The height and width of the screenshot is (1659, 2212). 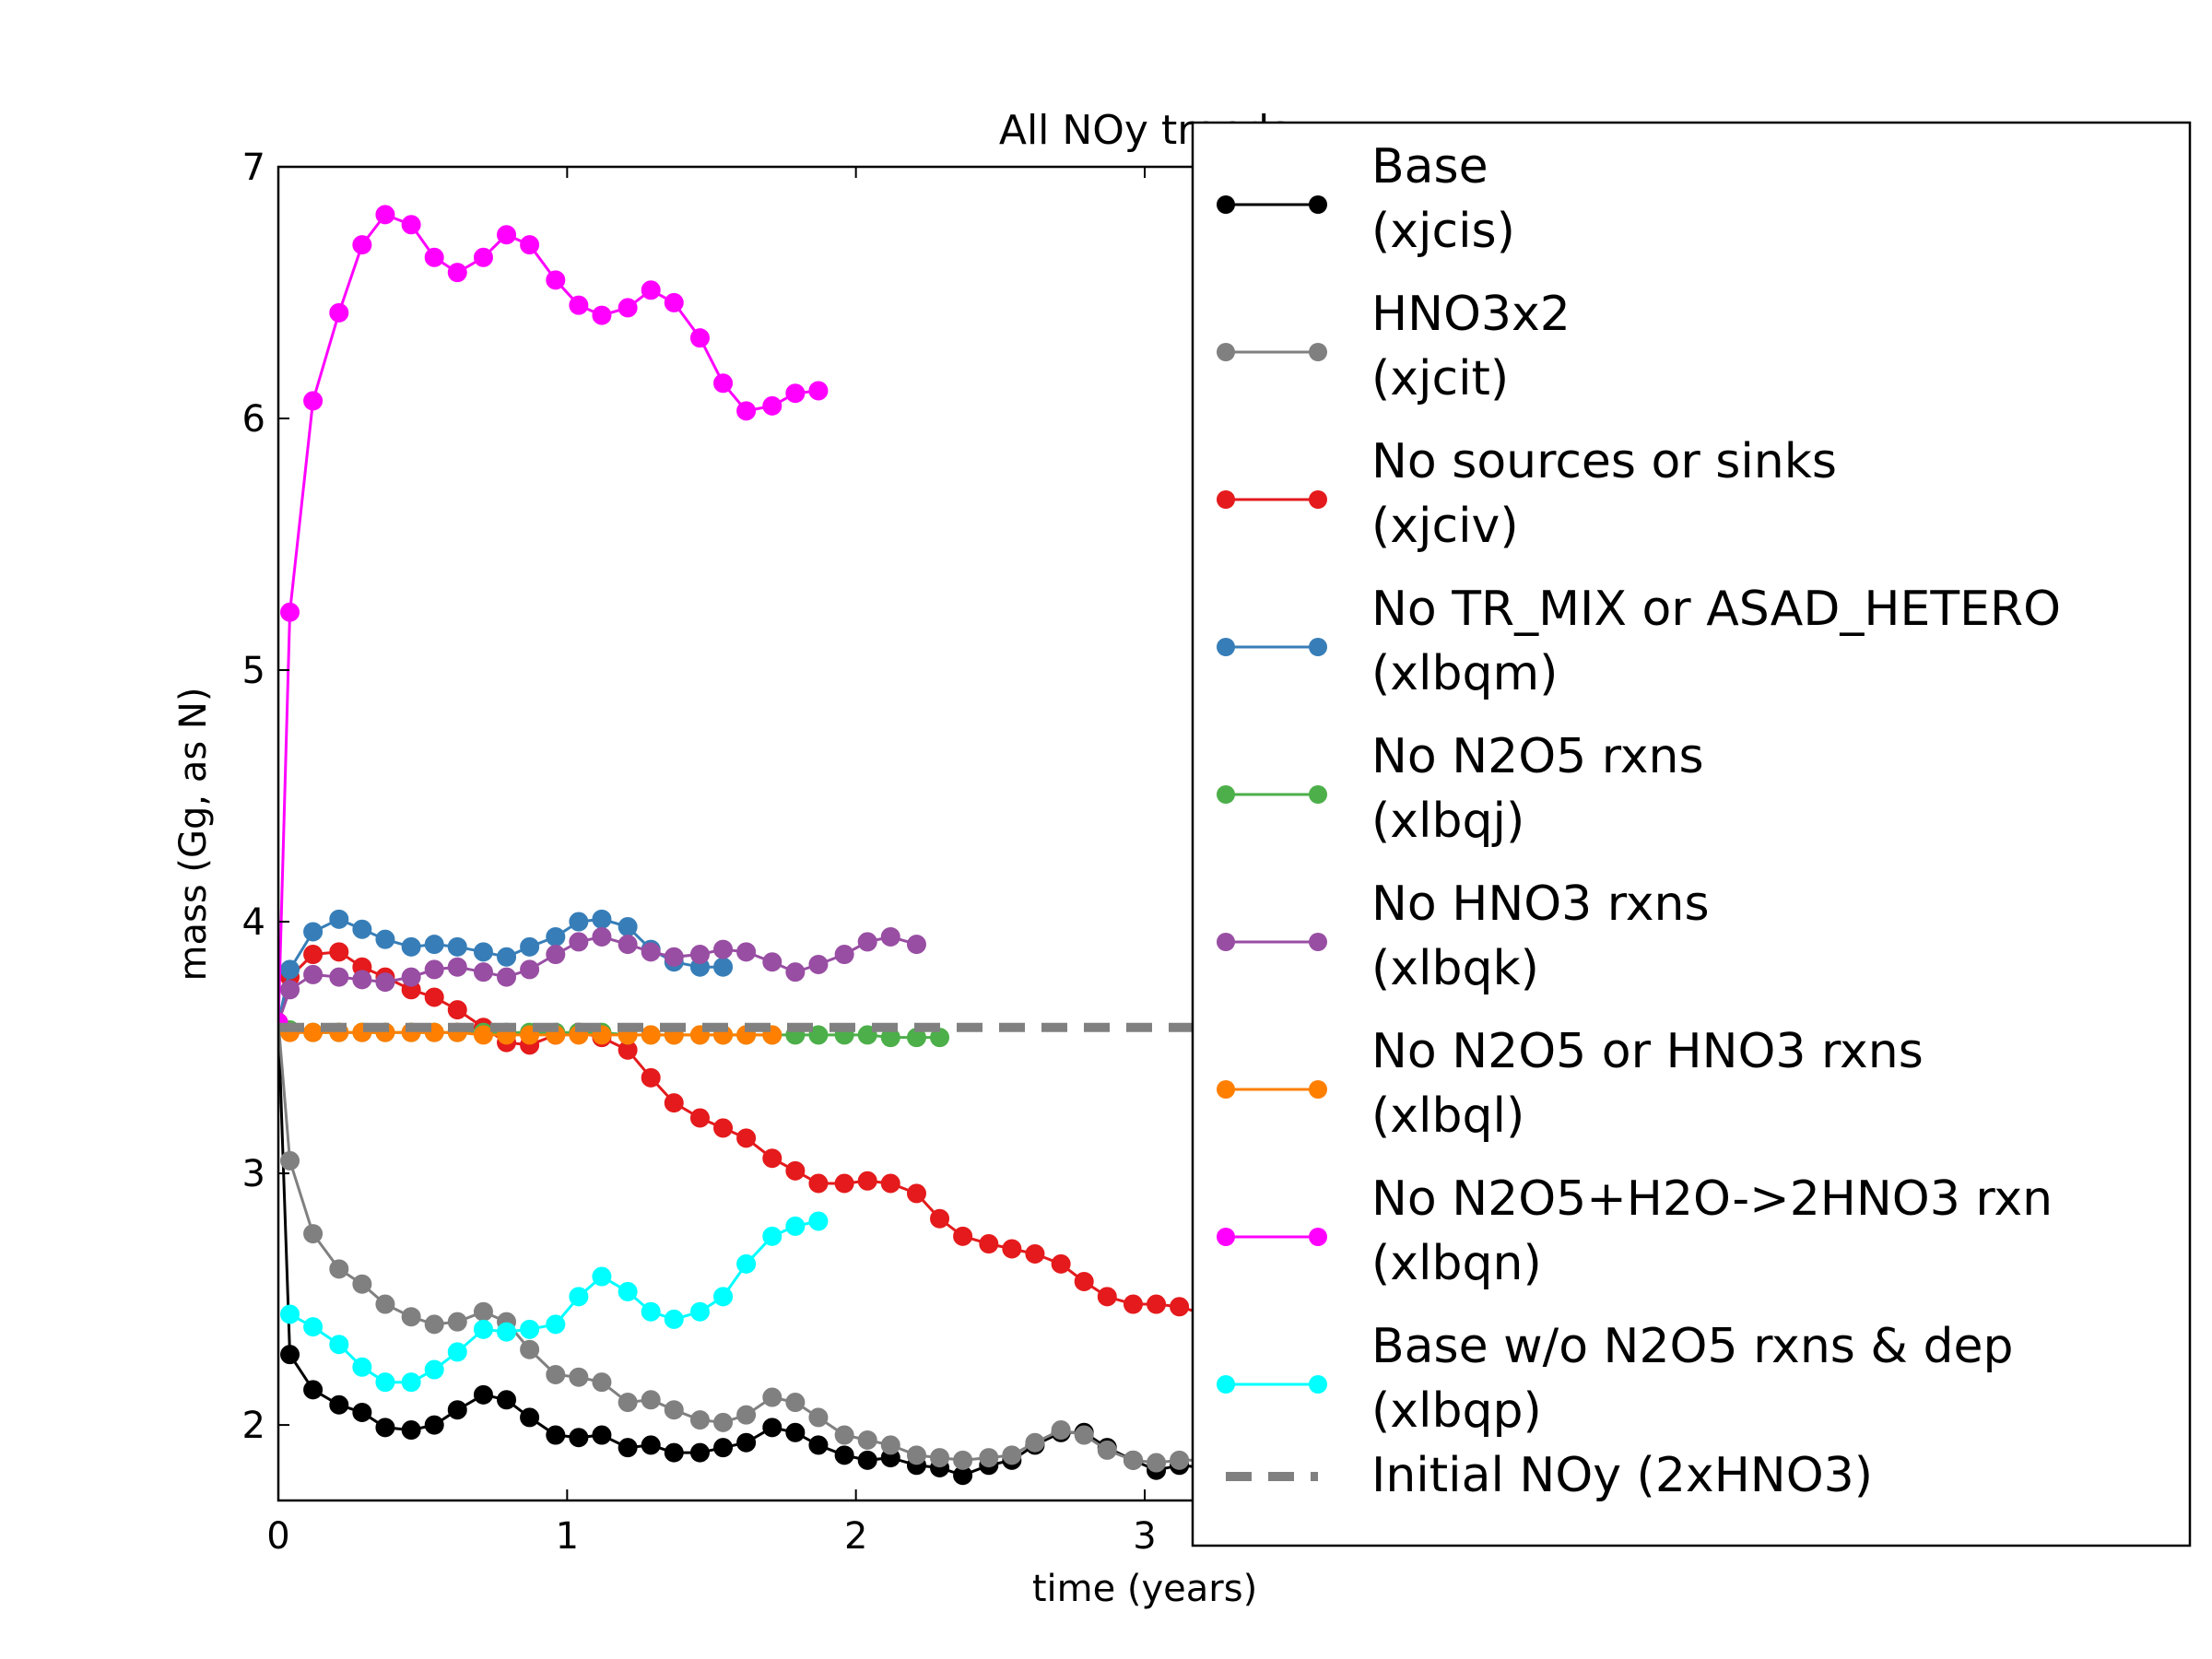 What do you see at coordinates (1570, 1084) in the screenshot?
I see `legend-entry-no-n2o5-or-hno3-rxns: No N2O5 or HNO3 rxns (xlbql)` at bounding box center [1570, 1084].